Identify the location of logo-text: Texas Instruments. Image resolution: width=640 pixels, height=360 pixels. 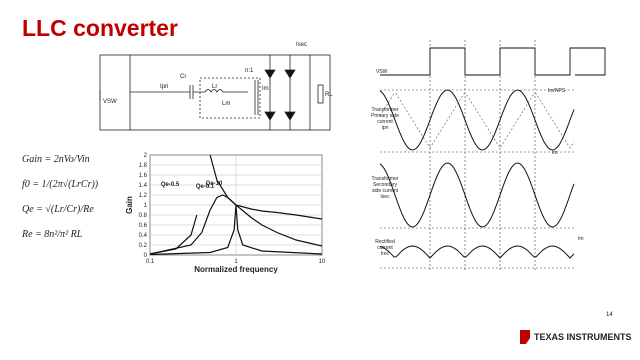
(583, 337).